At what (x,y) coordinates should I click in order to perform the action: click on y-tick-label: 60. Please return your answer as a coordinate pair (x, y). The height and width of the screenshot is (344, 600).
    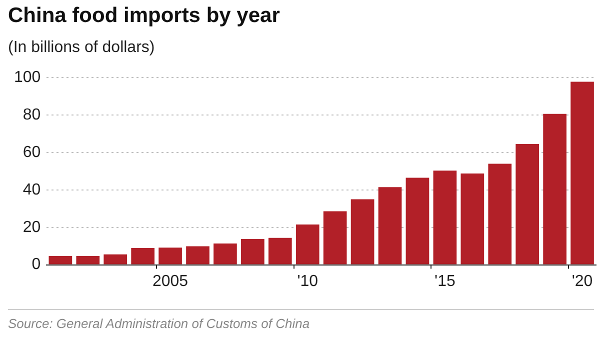
    Looking at the image, I should click on (31, 152).